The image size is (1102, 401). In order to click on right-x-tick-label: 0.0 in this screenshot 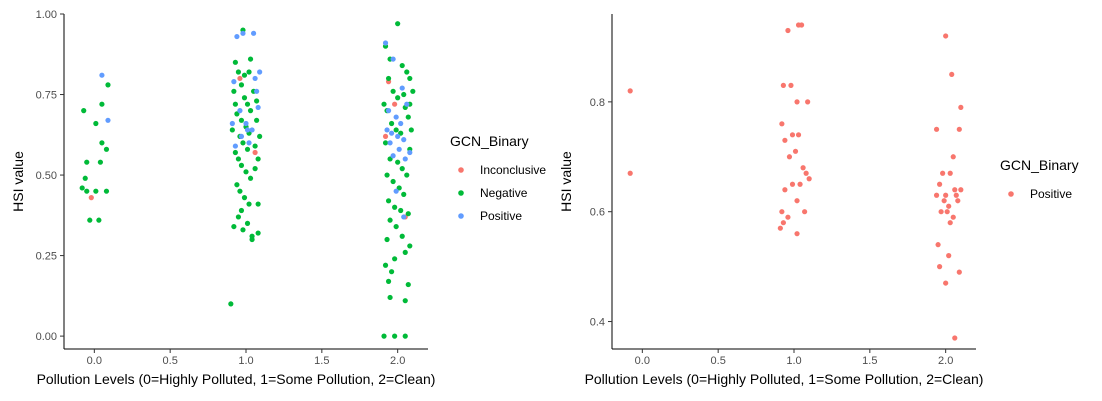, I will do `click(642, 361)`.